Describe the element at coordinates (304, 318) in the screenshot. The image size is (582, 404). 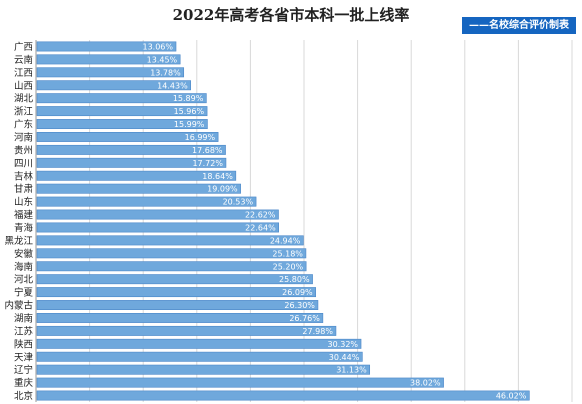
I see `data-label: 26.76%` at that location.